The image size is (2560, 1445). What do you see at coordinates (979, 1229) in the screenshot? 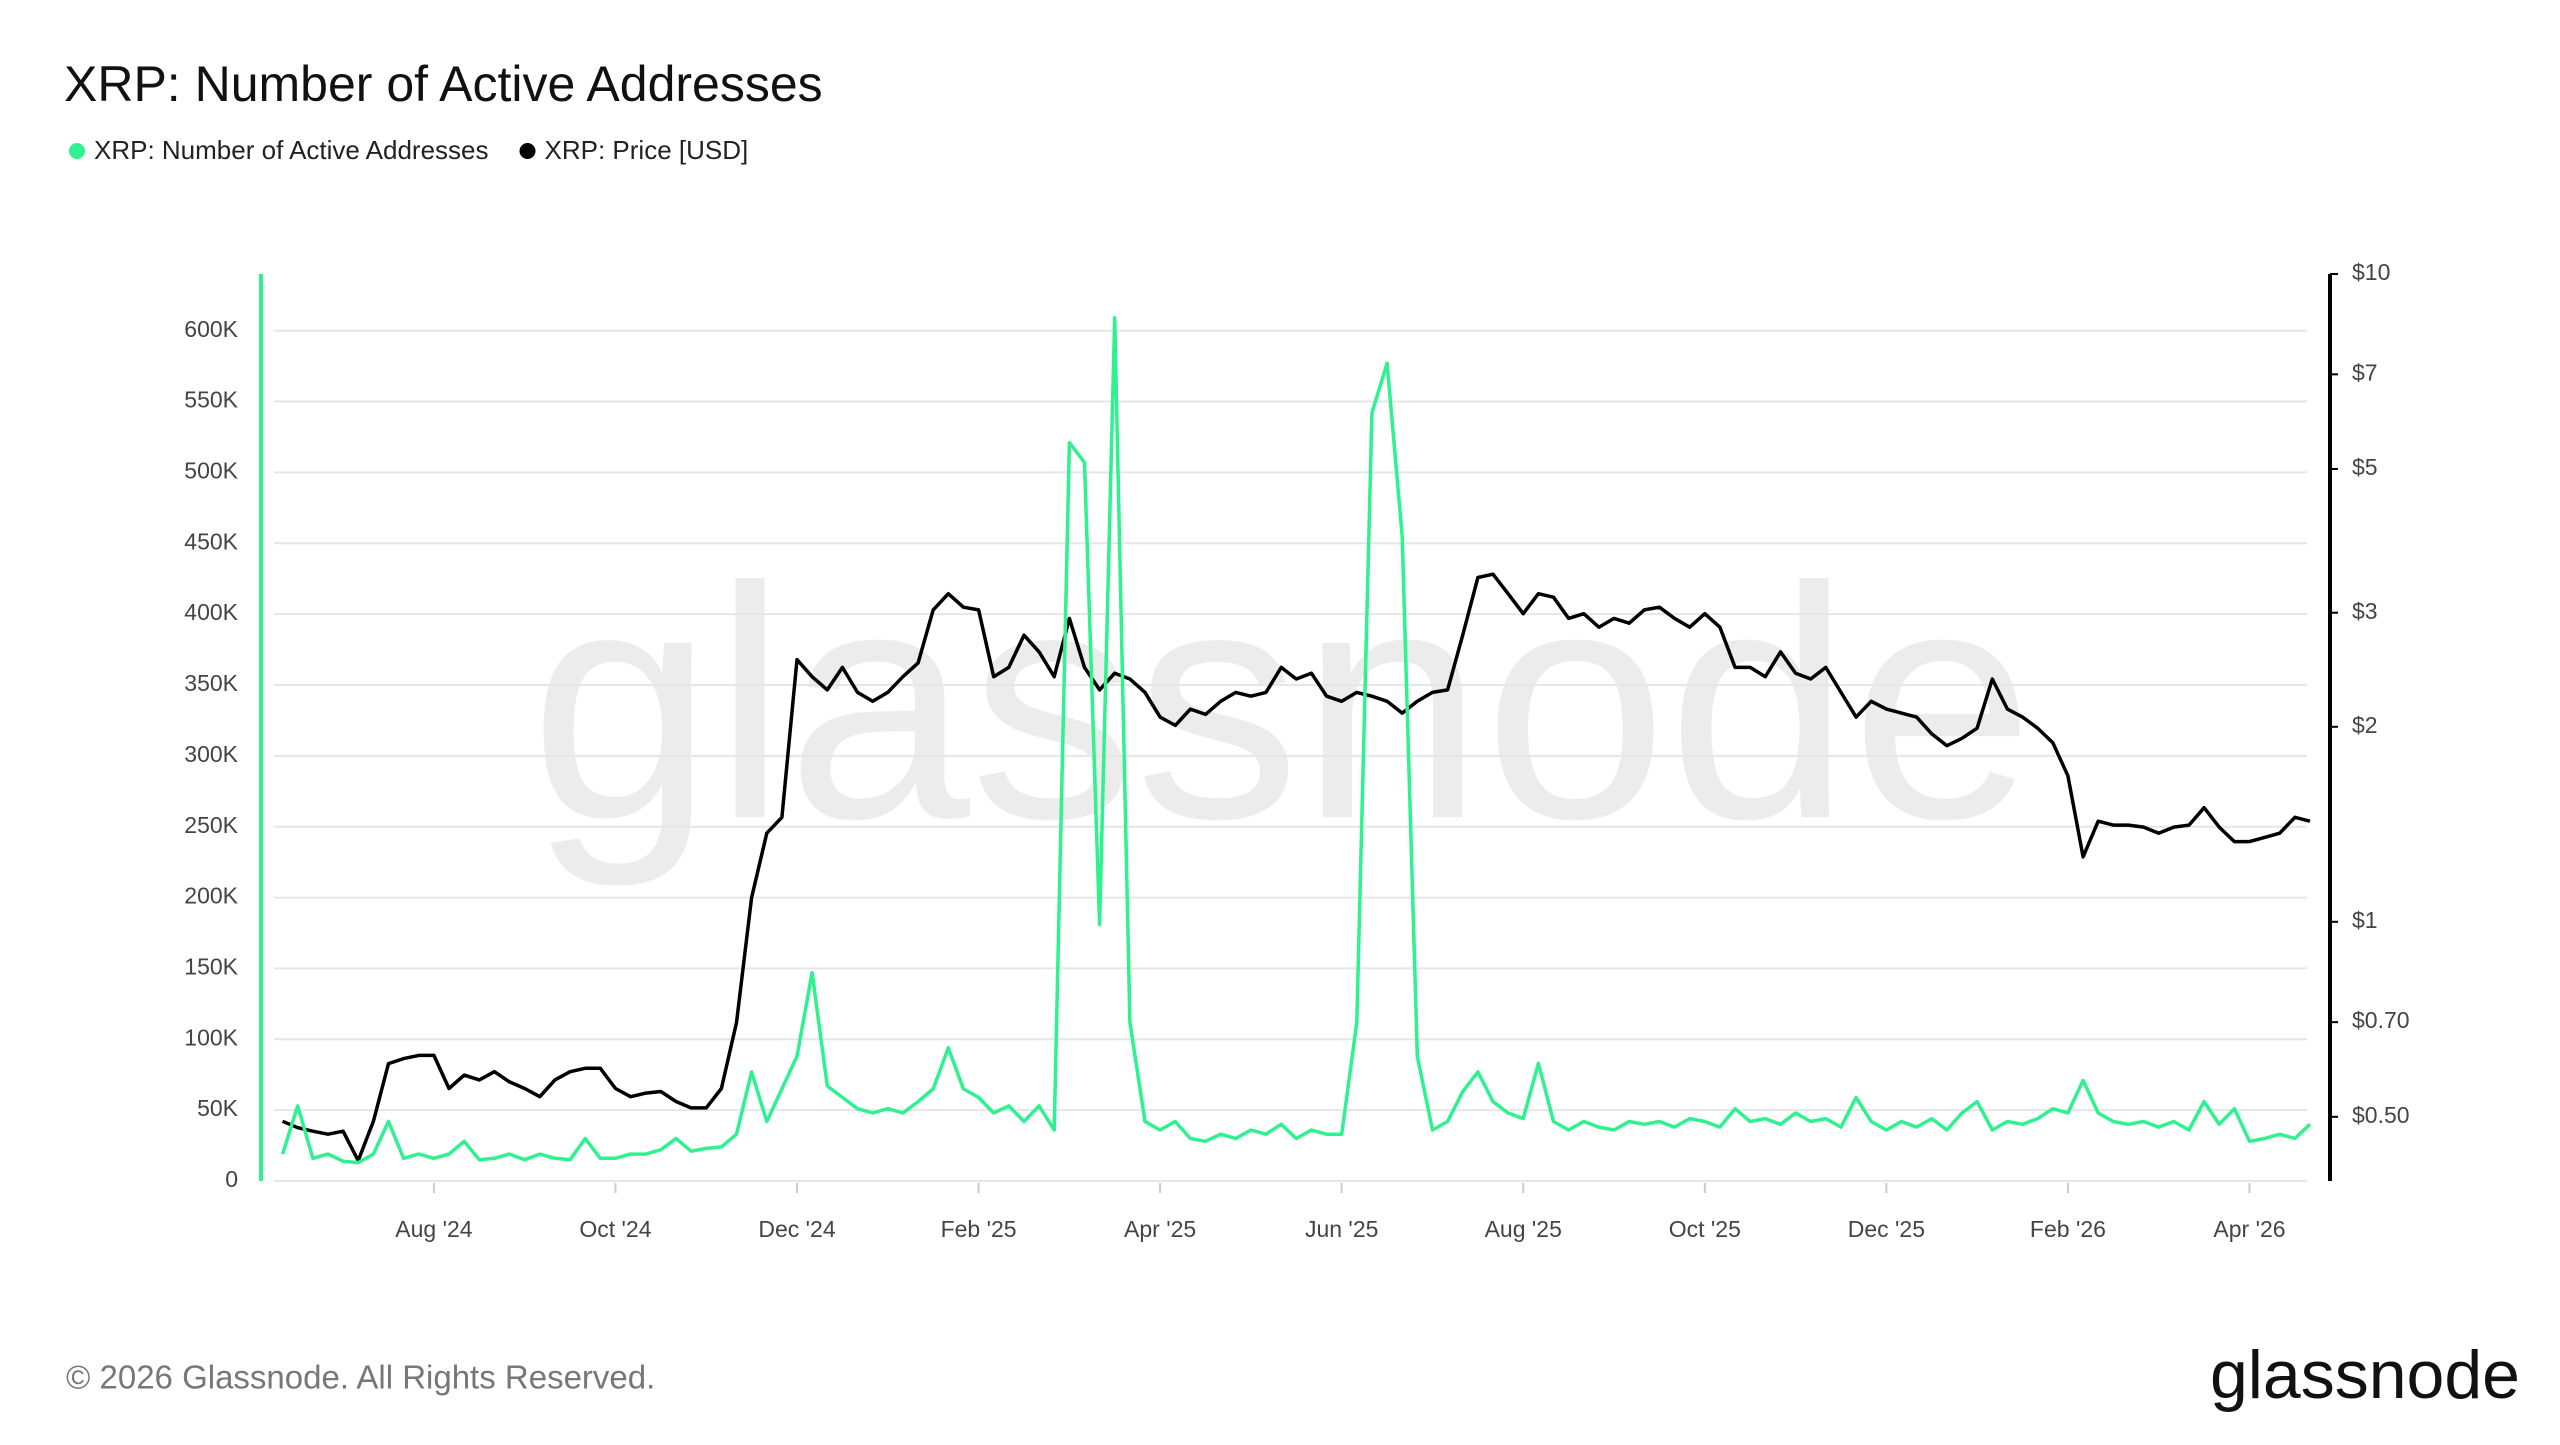
I see `x-tick-label: Feb '25` at bounding box center [979, 1229].